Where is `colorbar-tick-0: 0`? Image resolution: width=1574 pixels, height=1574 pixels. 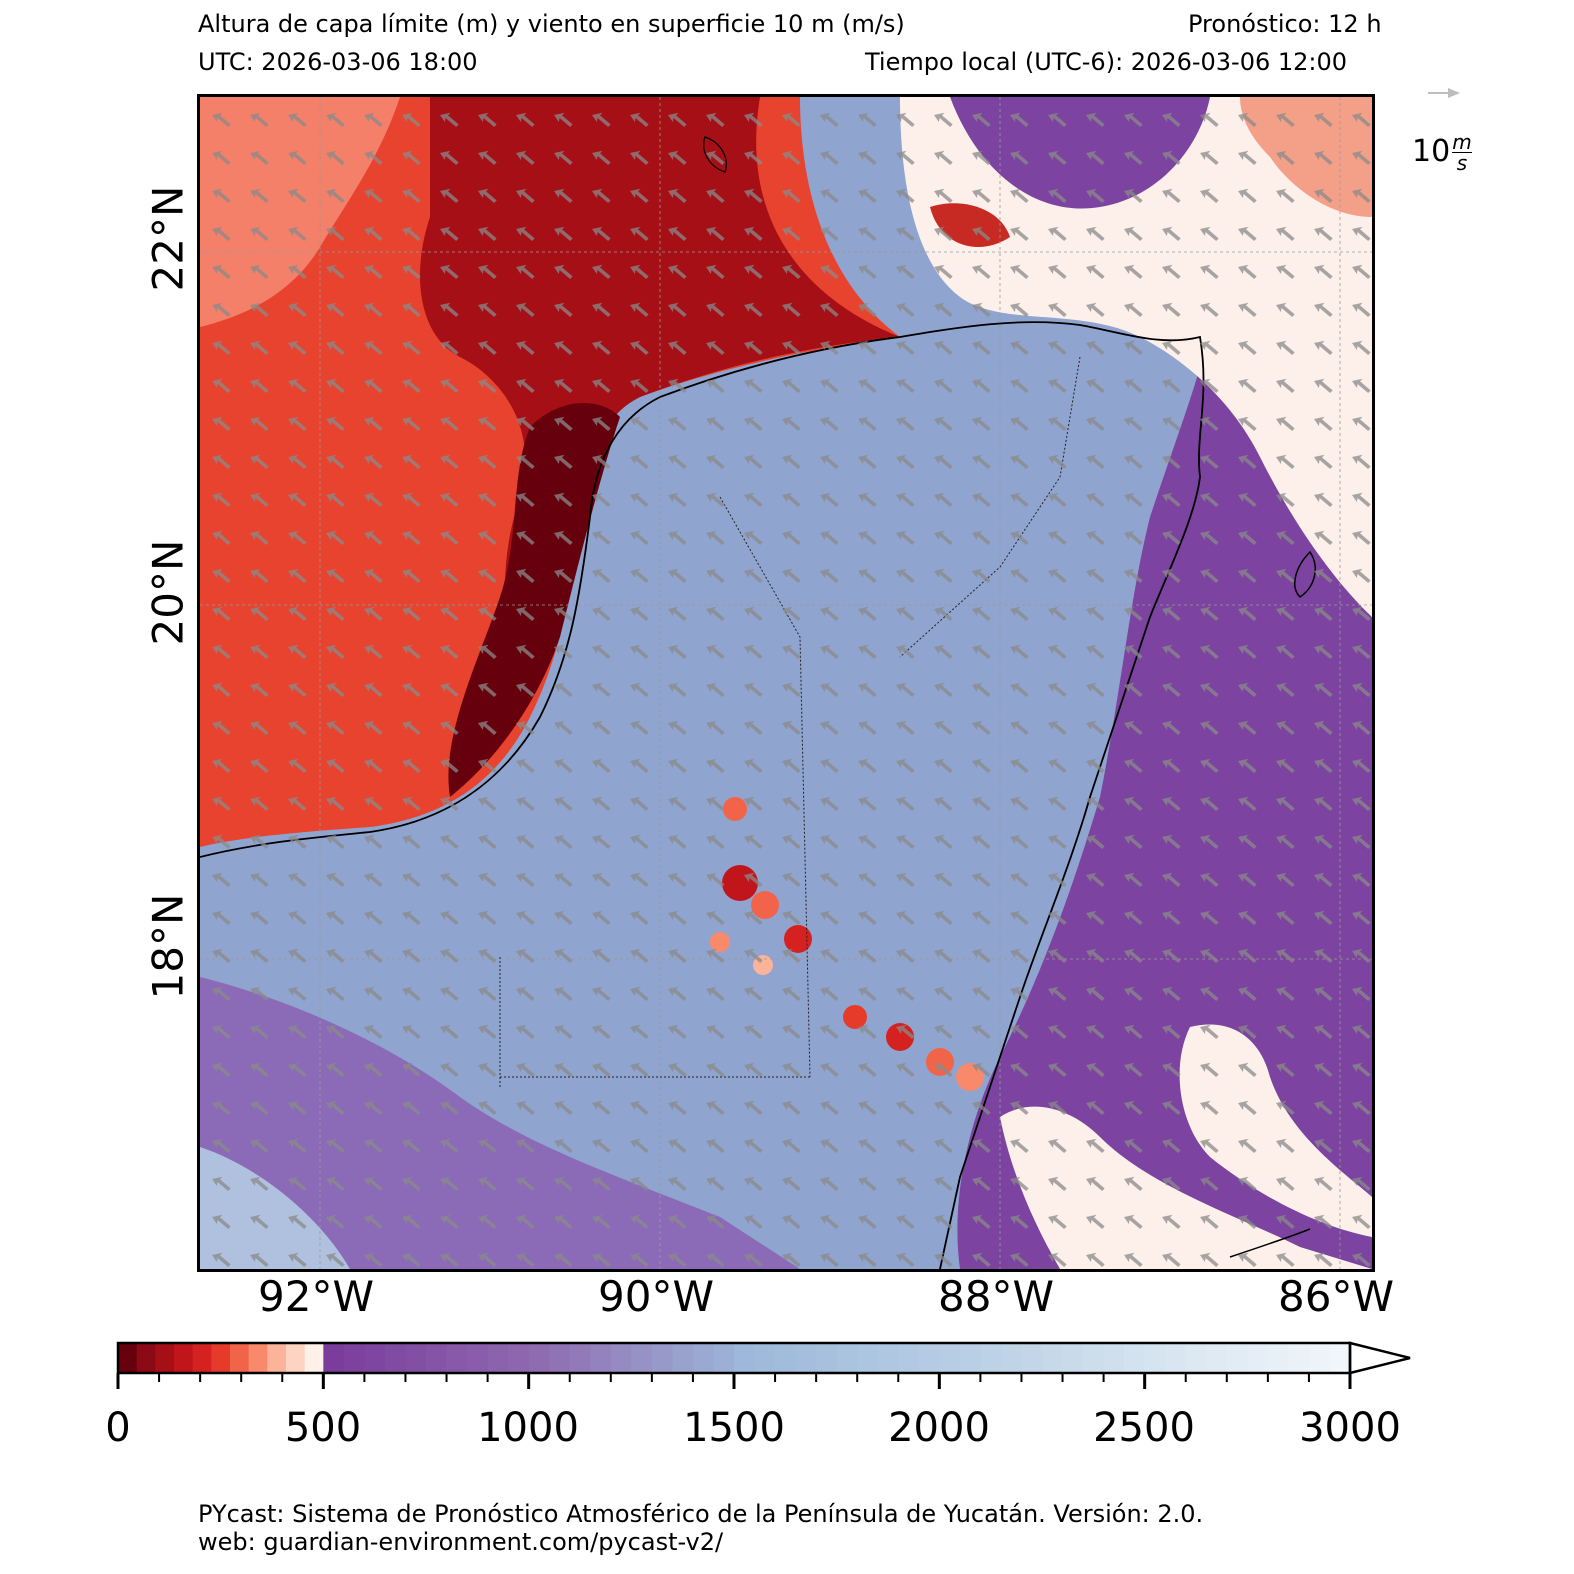 colorbar-tick-0: 0 is located at coordinates (118, 1428).